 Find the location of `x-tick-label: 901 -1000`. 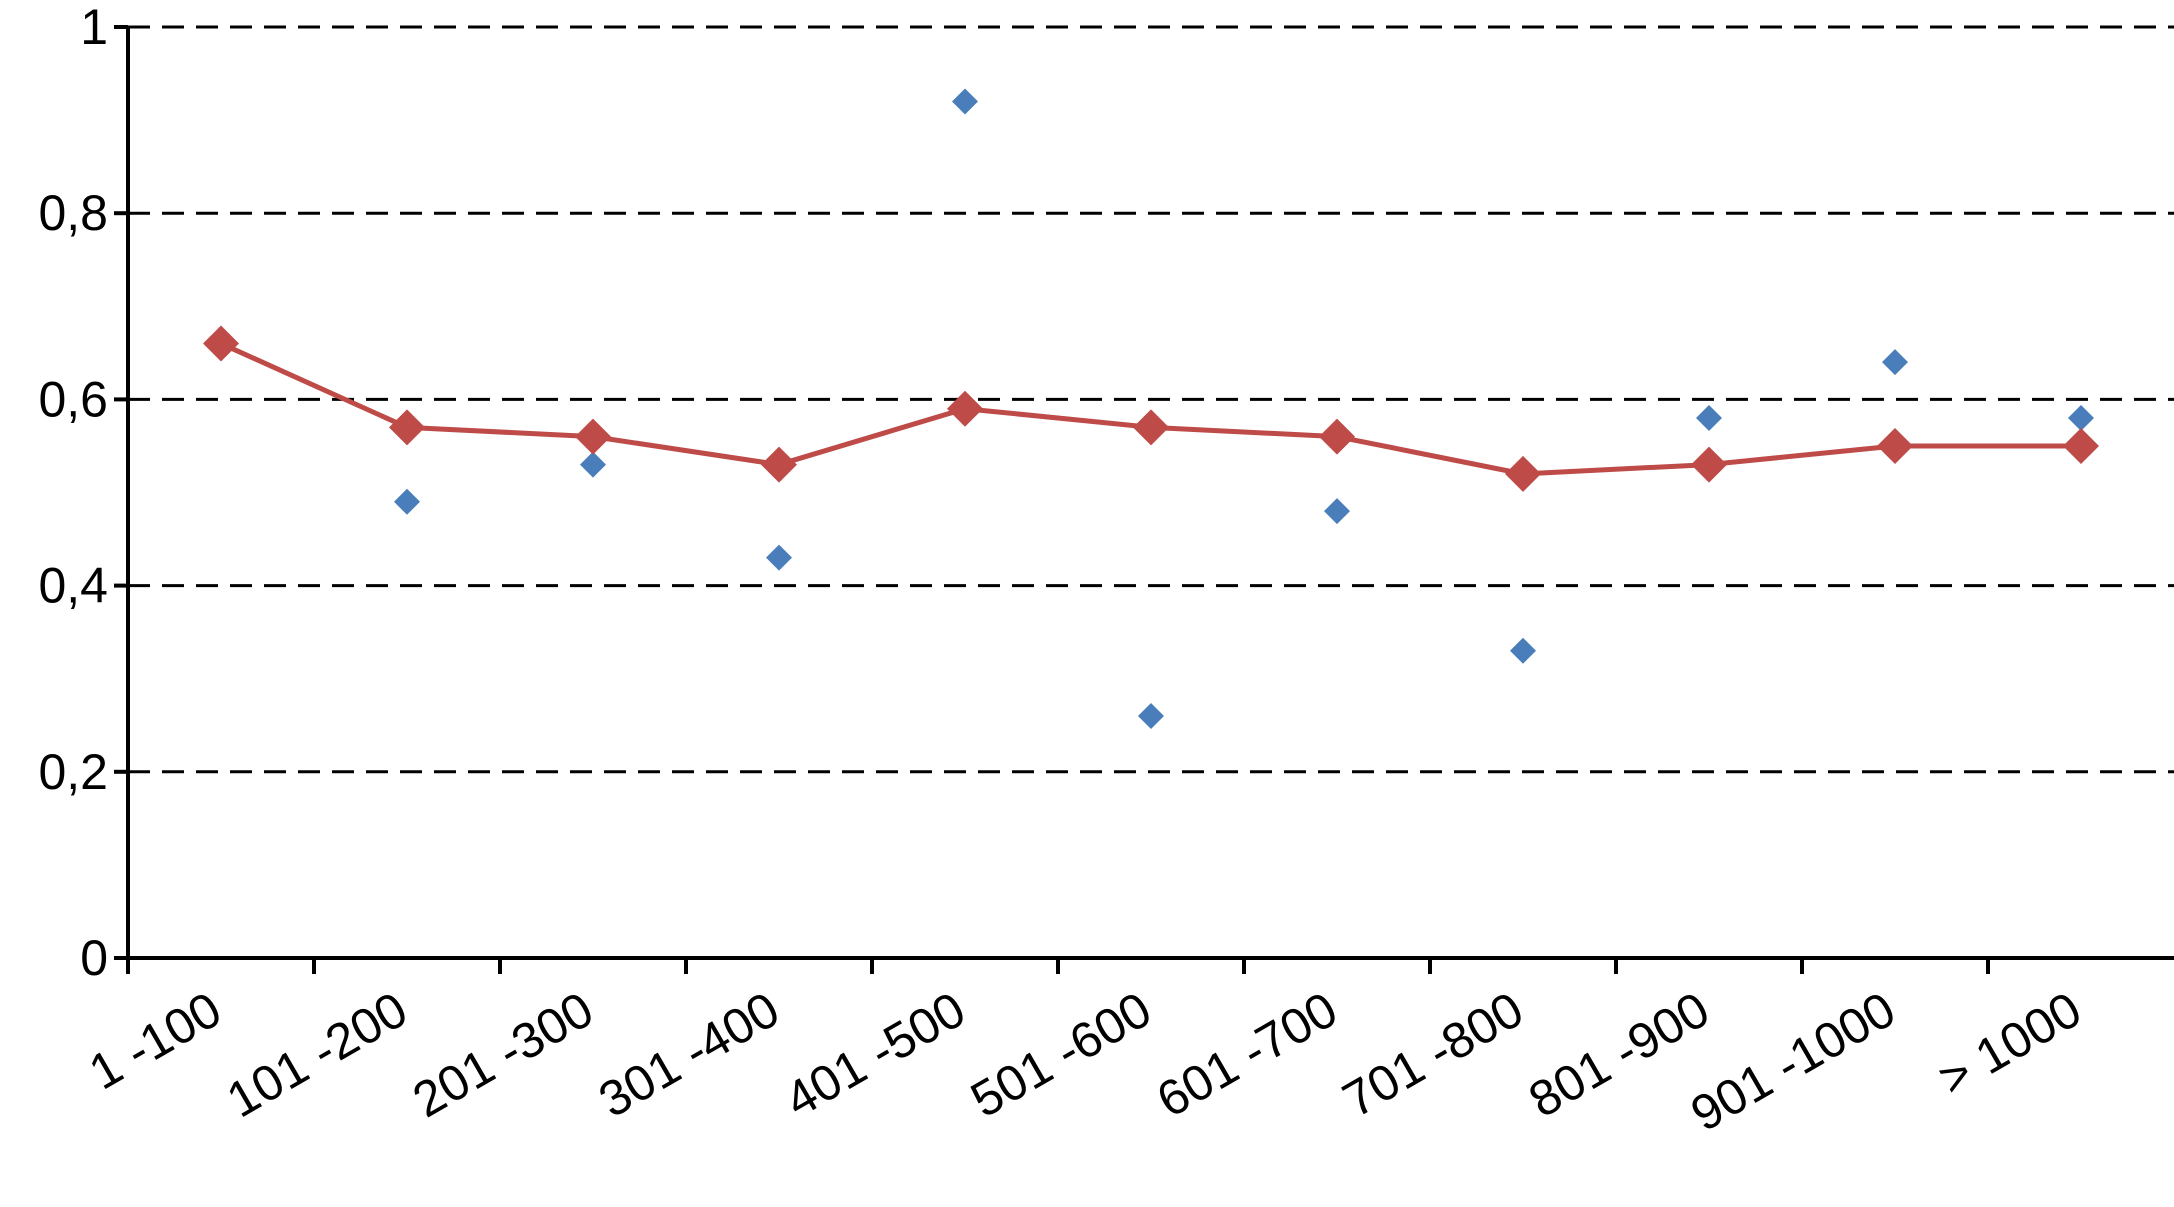

x-tick-label: 901 -1000 is located at coordinates (1792, 1061).